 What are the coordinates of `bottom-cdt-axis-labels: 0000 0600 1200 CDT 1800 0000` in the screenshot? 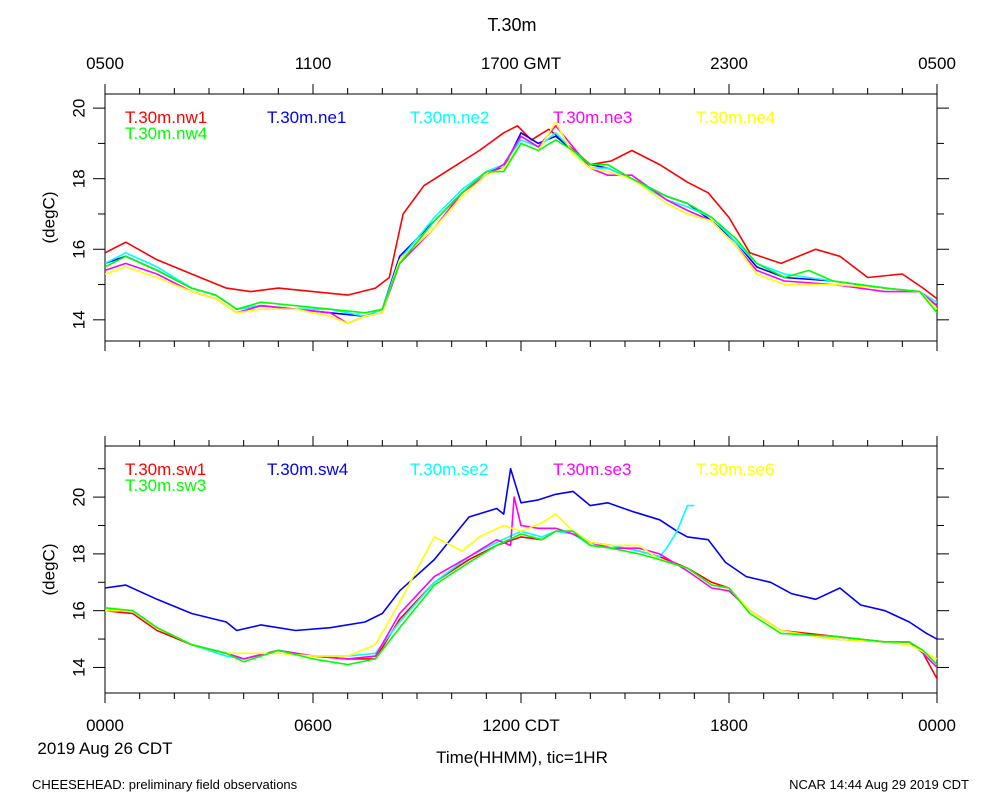 It's located at (521, 725).